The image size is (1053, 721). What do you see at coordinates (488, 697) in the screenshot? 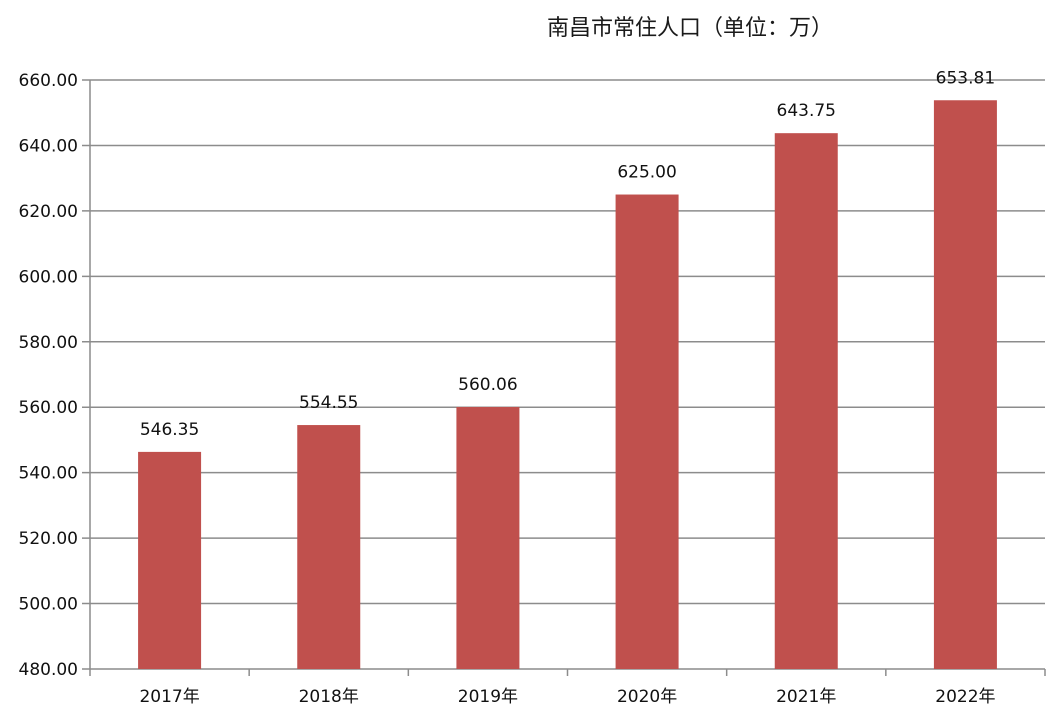
I see `x-tick-label: 2019年` at bounding box center [488, 697].